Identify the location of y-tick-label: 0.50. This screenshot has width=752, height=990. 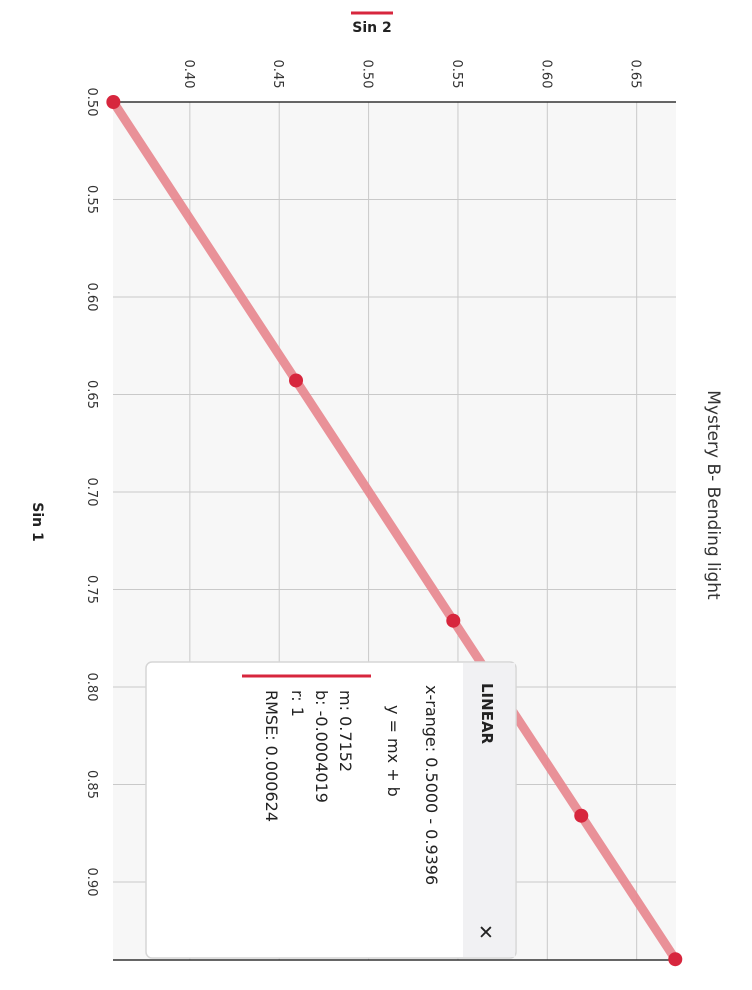
(367, 74).